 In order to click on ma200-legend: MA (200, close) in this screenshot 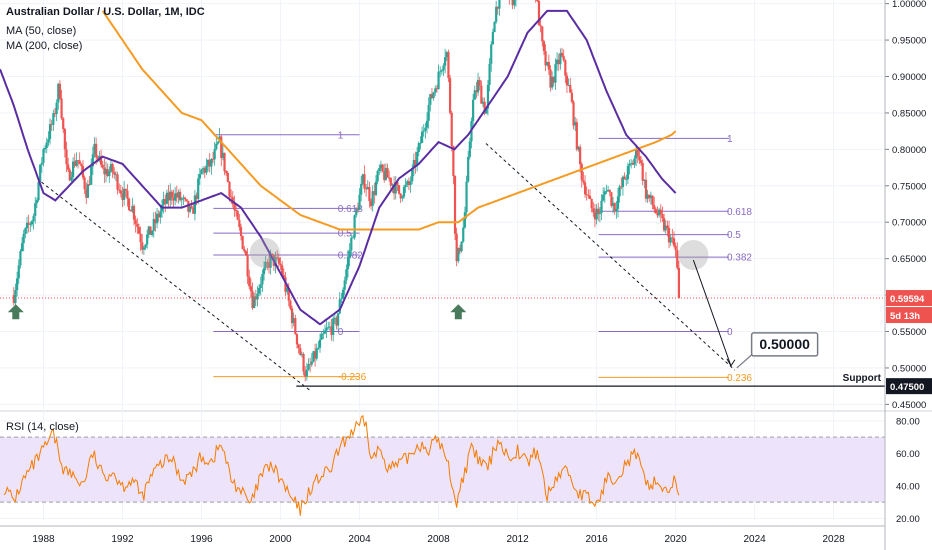, I will do `click(44, 46)`.